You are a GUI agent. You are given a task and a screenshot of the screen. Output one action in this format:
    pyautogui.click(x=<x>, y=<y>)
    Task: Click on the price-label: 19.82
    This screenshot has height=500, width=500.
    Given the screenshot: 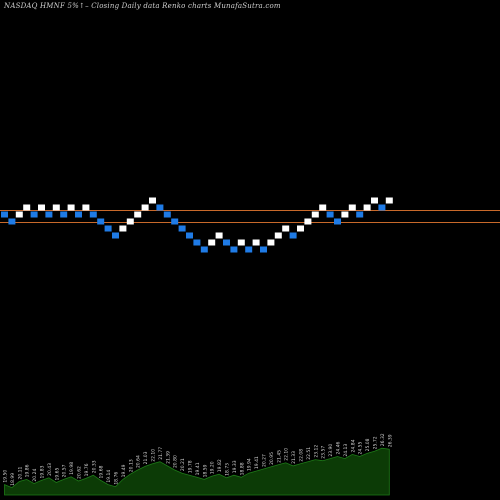 What is the action you would take?
    pyautogui.click(x=220, y=465)
    